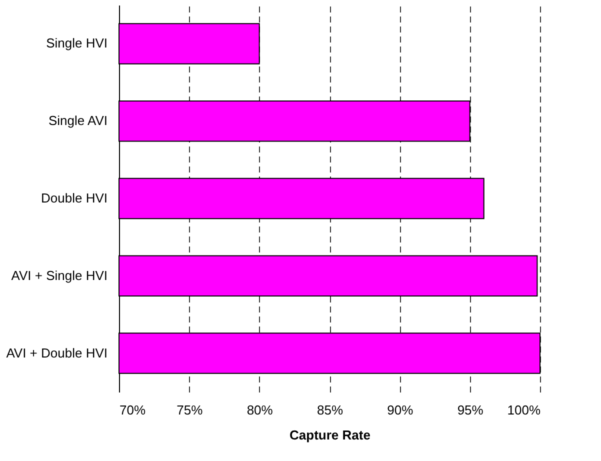 The height and width of the screenshot is (461, 601). Describe the element at coordinates (524, 410) in the screenshot. I see `x-tick-label: 100%` at that location.